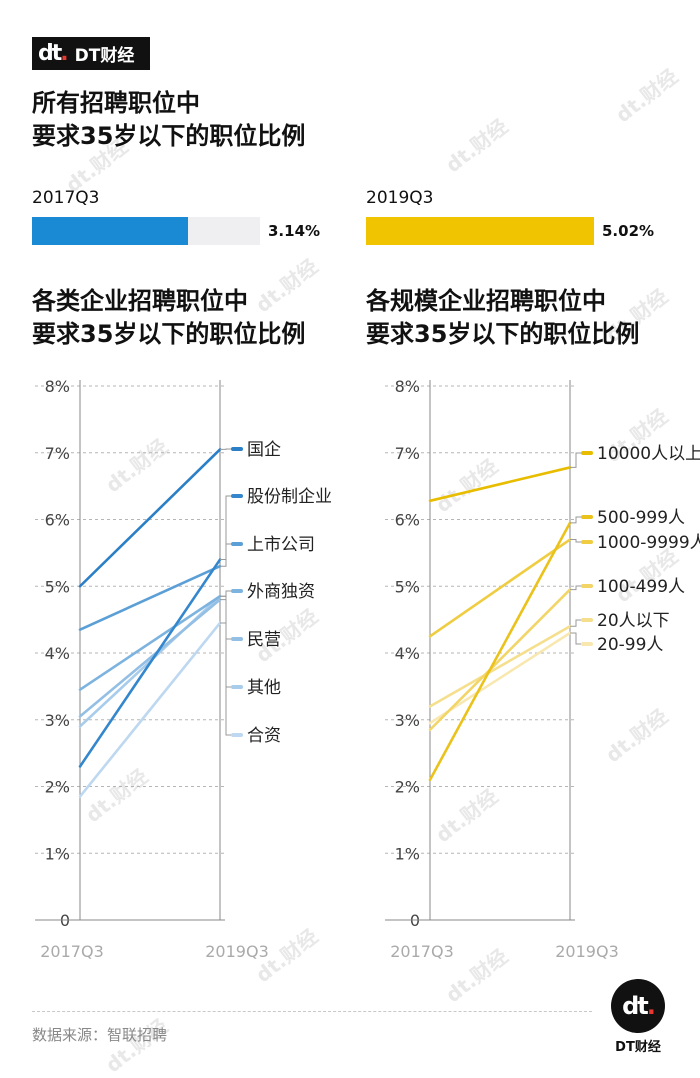 The height and width of the screenshot is (1078, 700). What do you see at coordinates (57, 787) in the screenshot?
I see `left-chart-y-tick-label: 2%` at bounding box center [57, 787].